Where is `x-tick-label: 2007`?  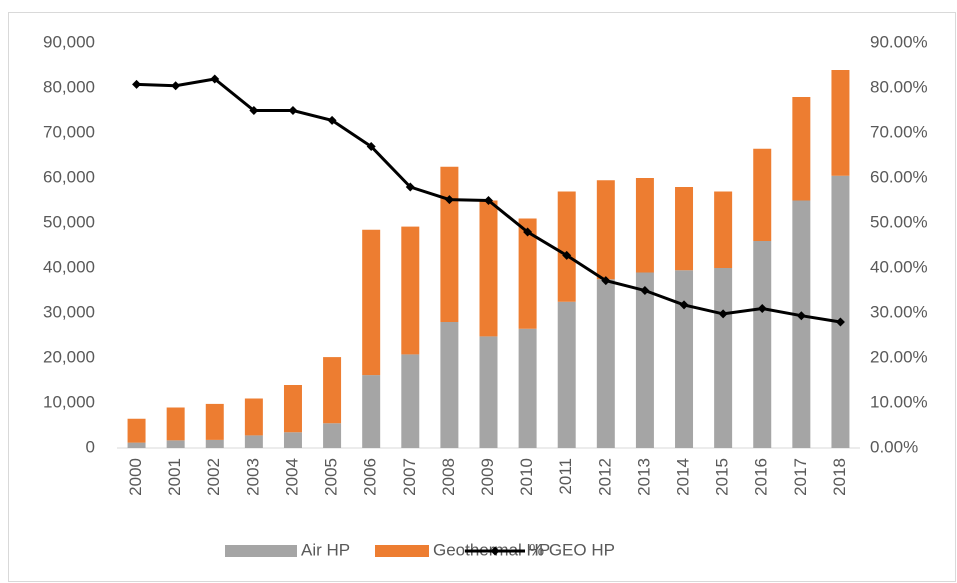 x-tick-label: 2007 is located at coordinates (409, 477).